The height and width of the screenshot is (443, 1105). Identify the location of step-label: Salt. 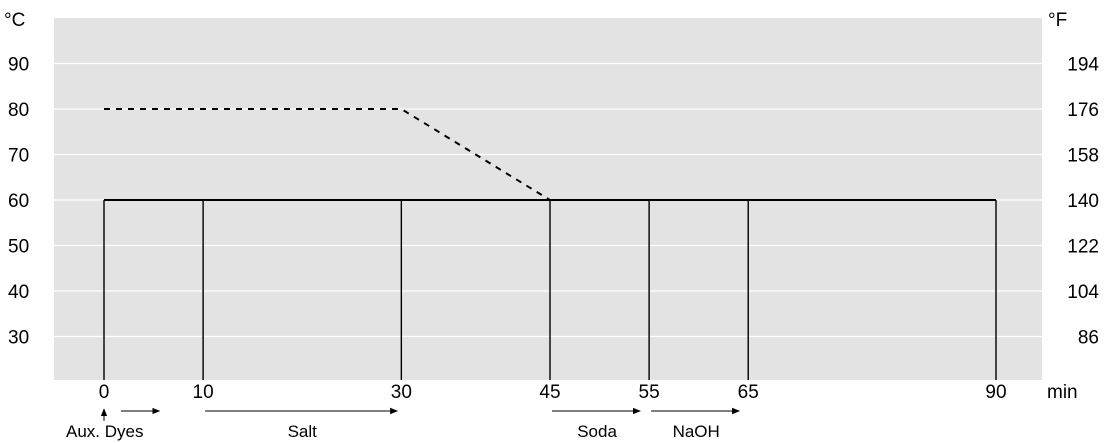
(303, 431).